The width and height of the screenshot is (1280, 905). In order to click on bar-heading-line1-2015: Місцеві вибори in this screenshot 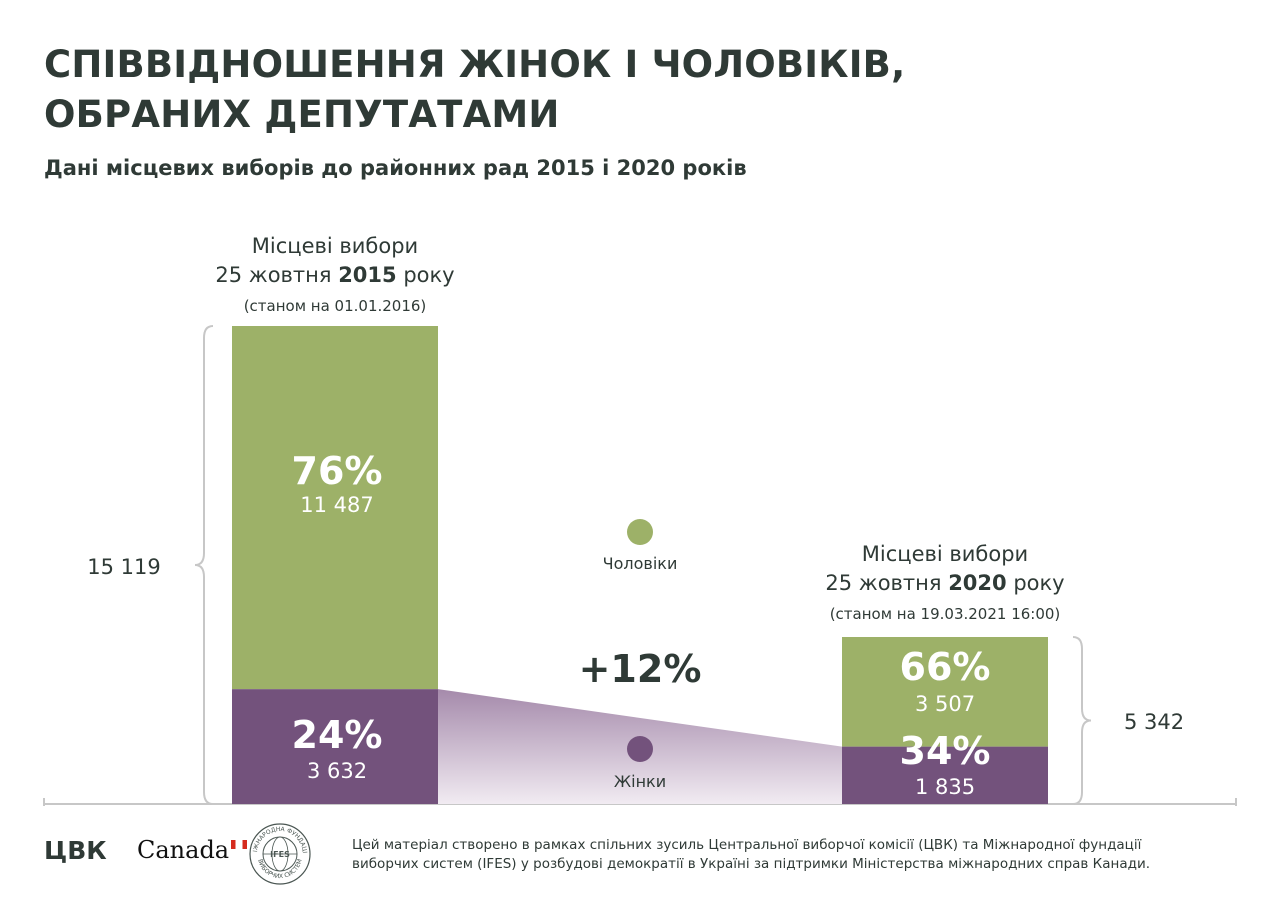, I will do `click(335, 246)`.